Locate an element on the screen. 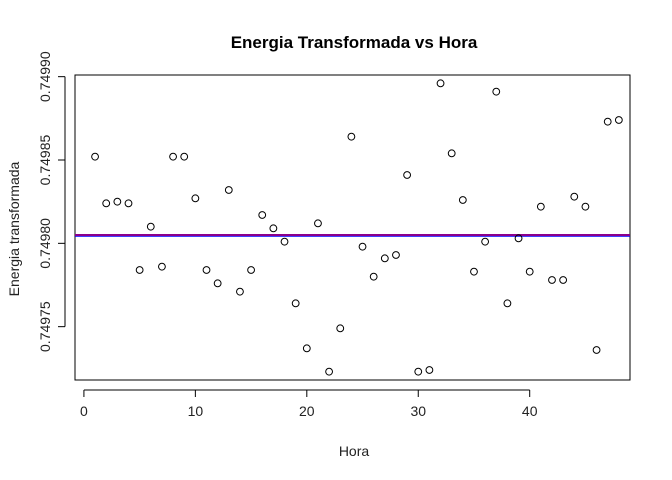  x-tick-label: 0 is located at coordinates (84, 411).